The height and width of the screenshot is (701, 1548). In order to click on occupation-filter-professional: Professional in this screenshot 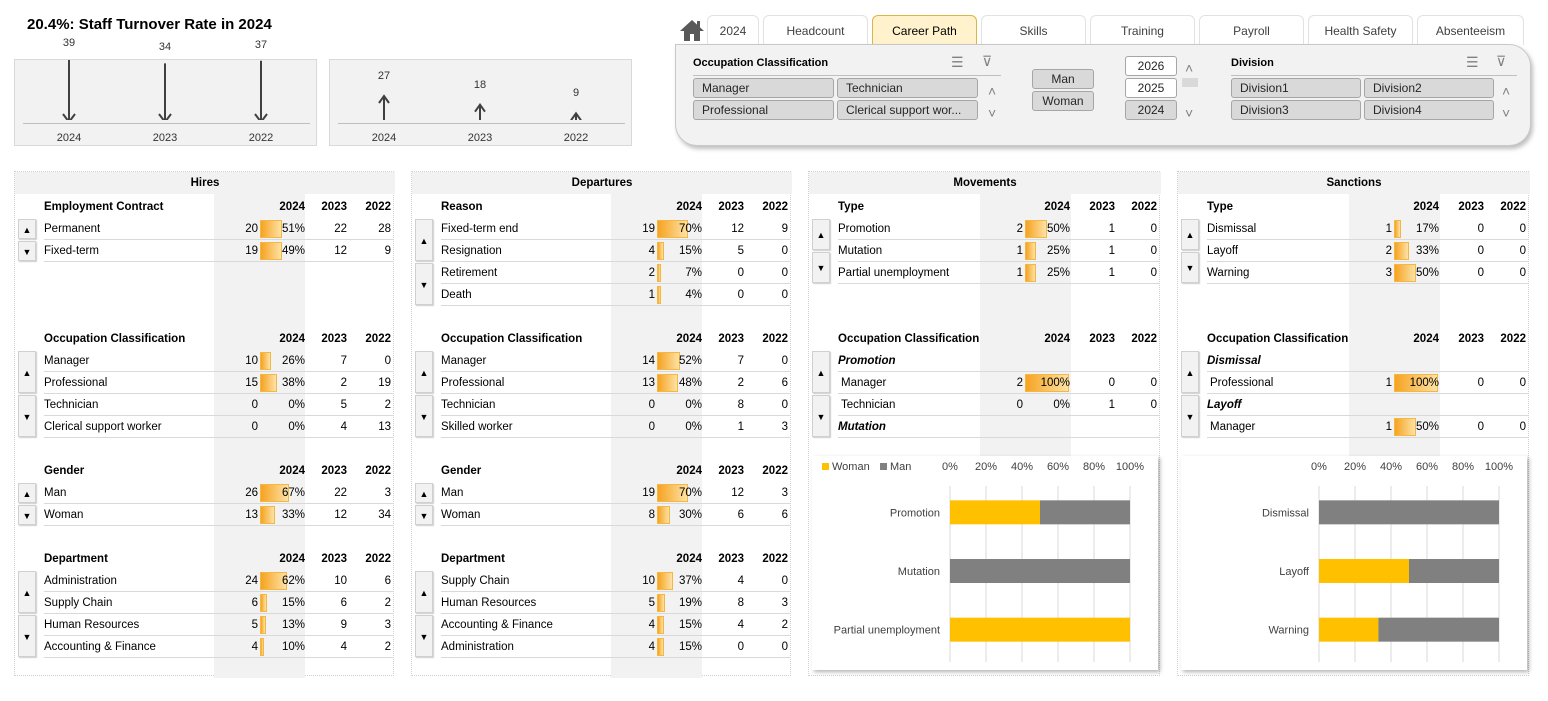, I will do `click(763, 110)`.